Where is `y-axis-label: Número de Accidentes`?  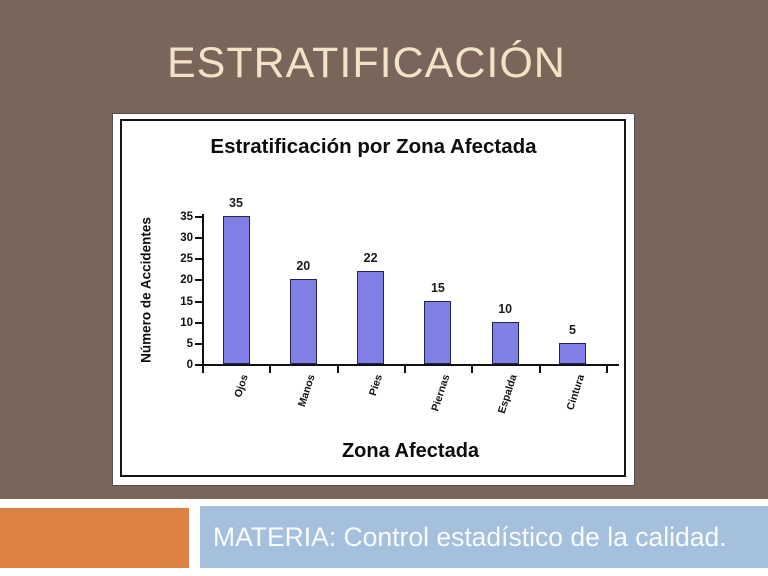
y-axis-label: Número de Accidentes is located at coordinates (146, 290).